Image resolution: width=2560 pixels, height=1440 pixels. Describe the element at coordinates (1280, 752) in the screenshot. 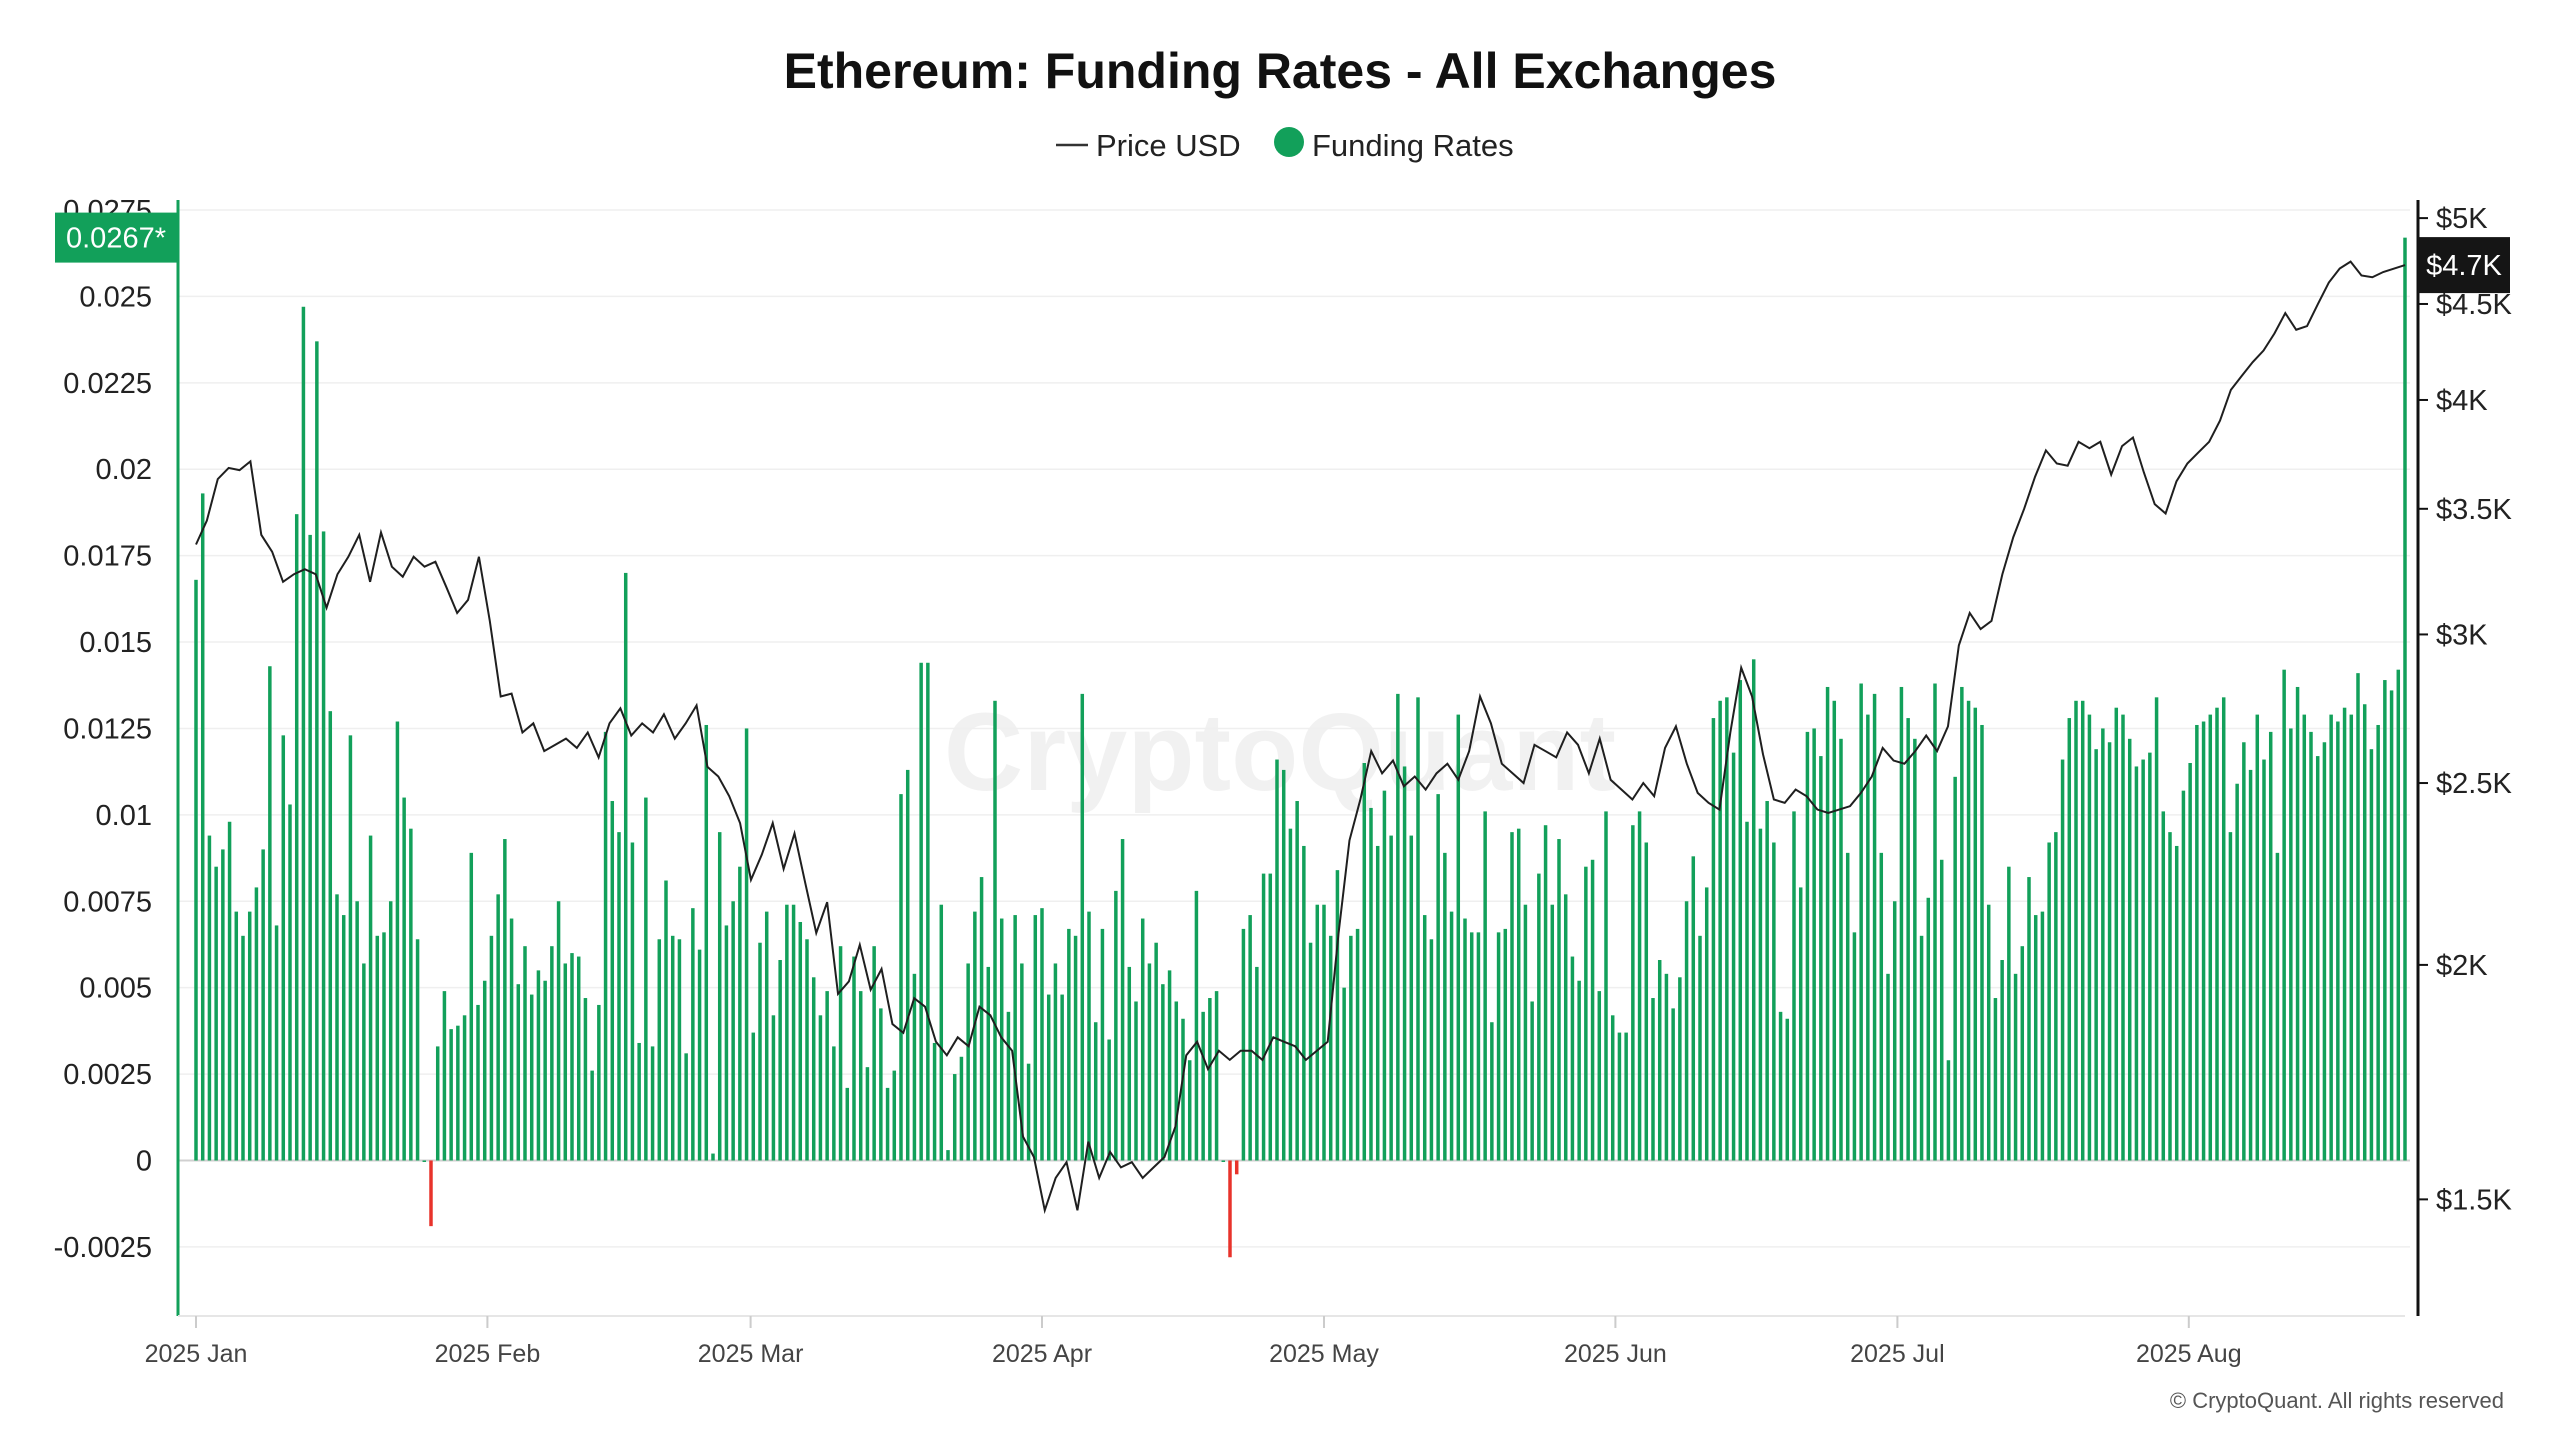

I see `watermark: CryptoQuant` at that location.